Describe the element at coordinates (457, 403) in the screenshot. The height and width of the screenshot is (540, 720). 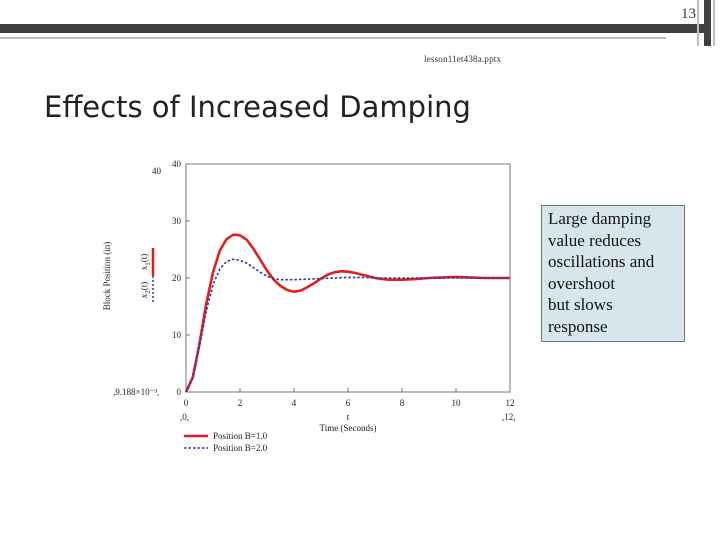
I see `x-tick-label: 10` at that location.